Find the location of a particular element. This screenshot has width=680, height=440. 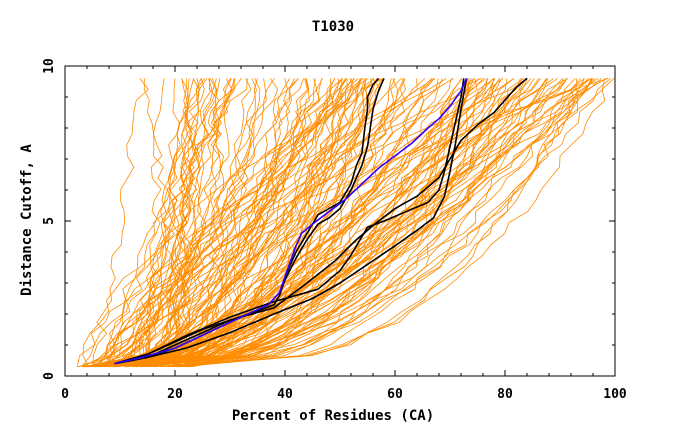

x-axis-label: Percent of Residues (CA) is located at coordinates (333, 416).